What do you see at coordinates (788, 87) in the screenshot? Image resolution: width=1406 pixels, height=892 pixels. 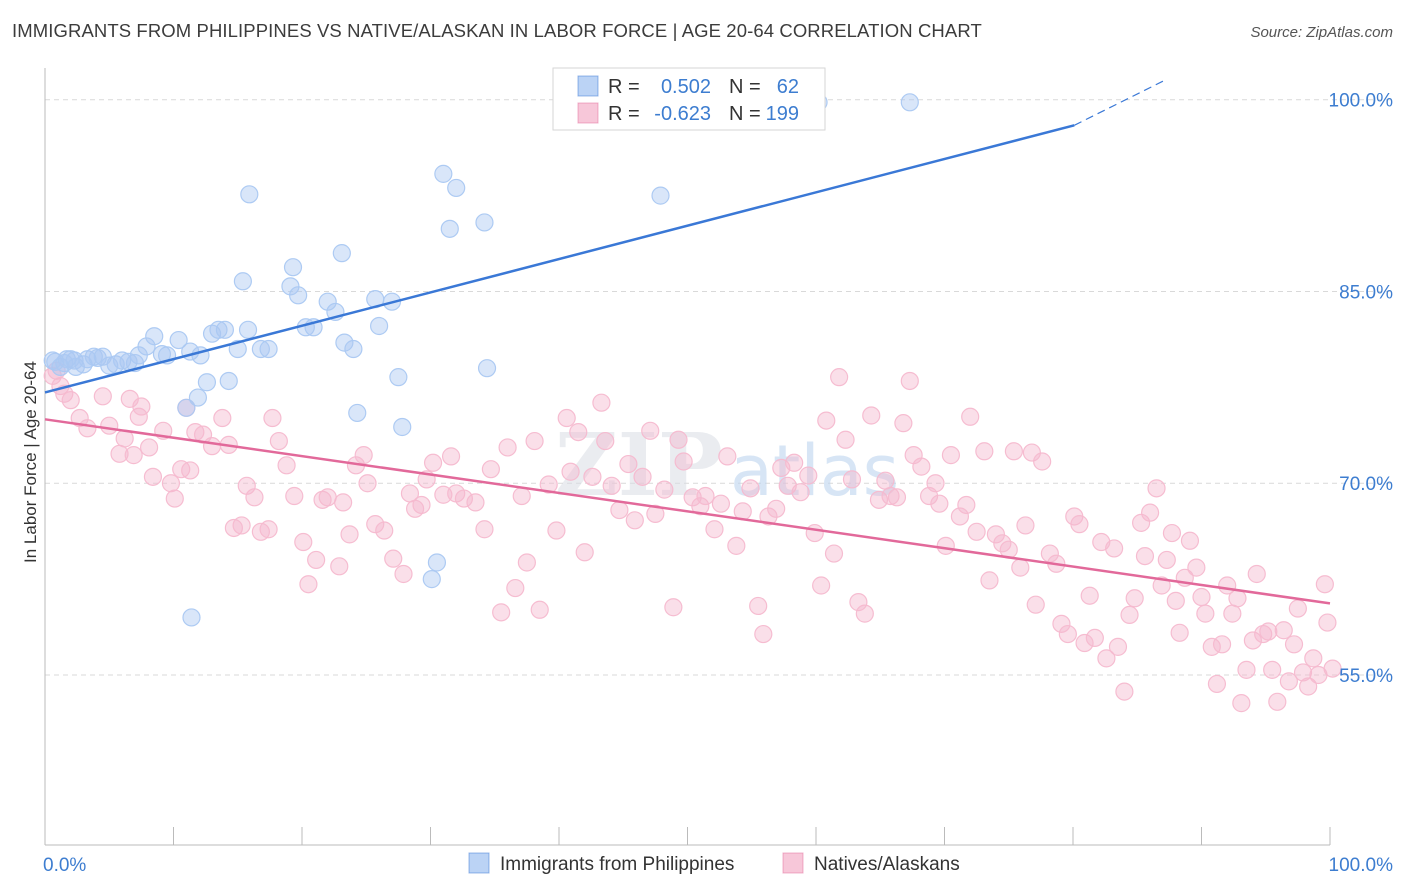 I see `legend-n-value-0: 62` at bounding box center [788, 87].